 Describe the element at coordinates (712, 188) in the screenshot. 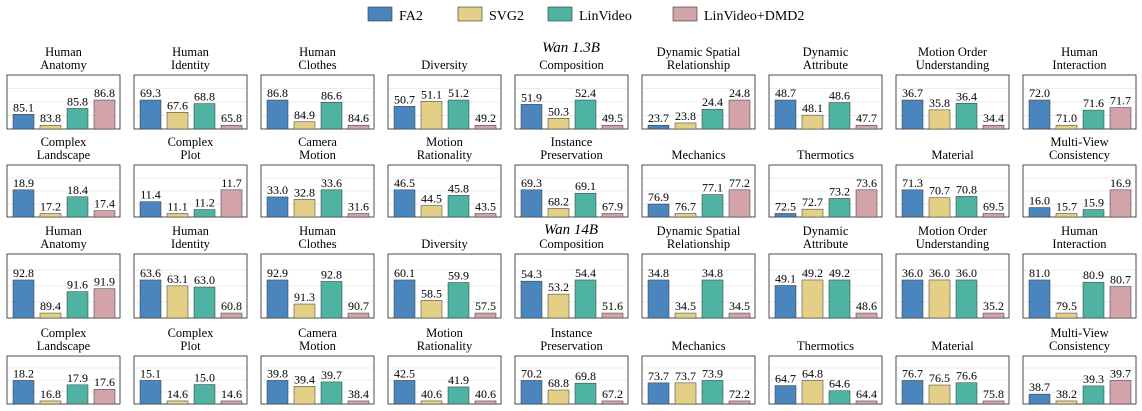

I see `bar-value-label: 77.1` at that location.